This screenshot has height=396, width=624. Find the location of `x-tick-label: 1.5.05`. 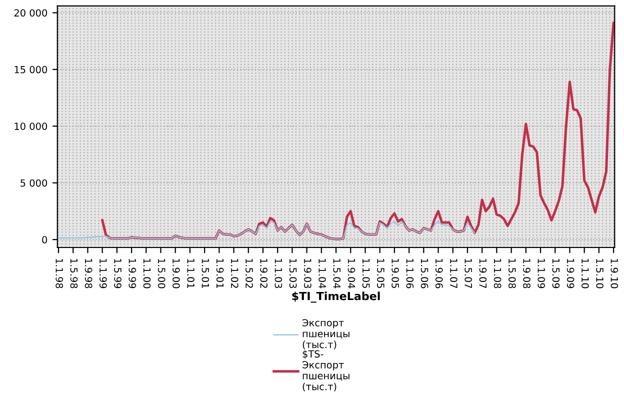

x-tick-label: 1.5.05 is located at coordinates (380, 273).